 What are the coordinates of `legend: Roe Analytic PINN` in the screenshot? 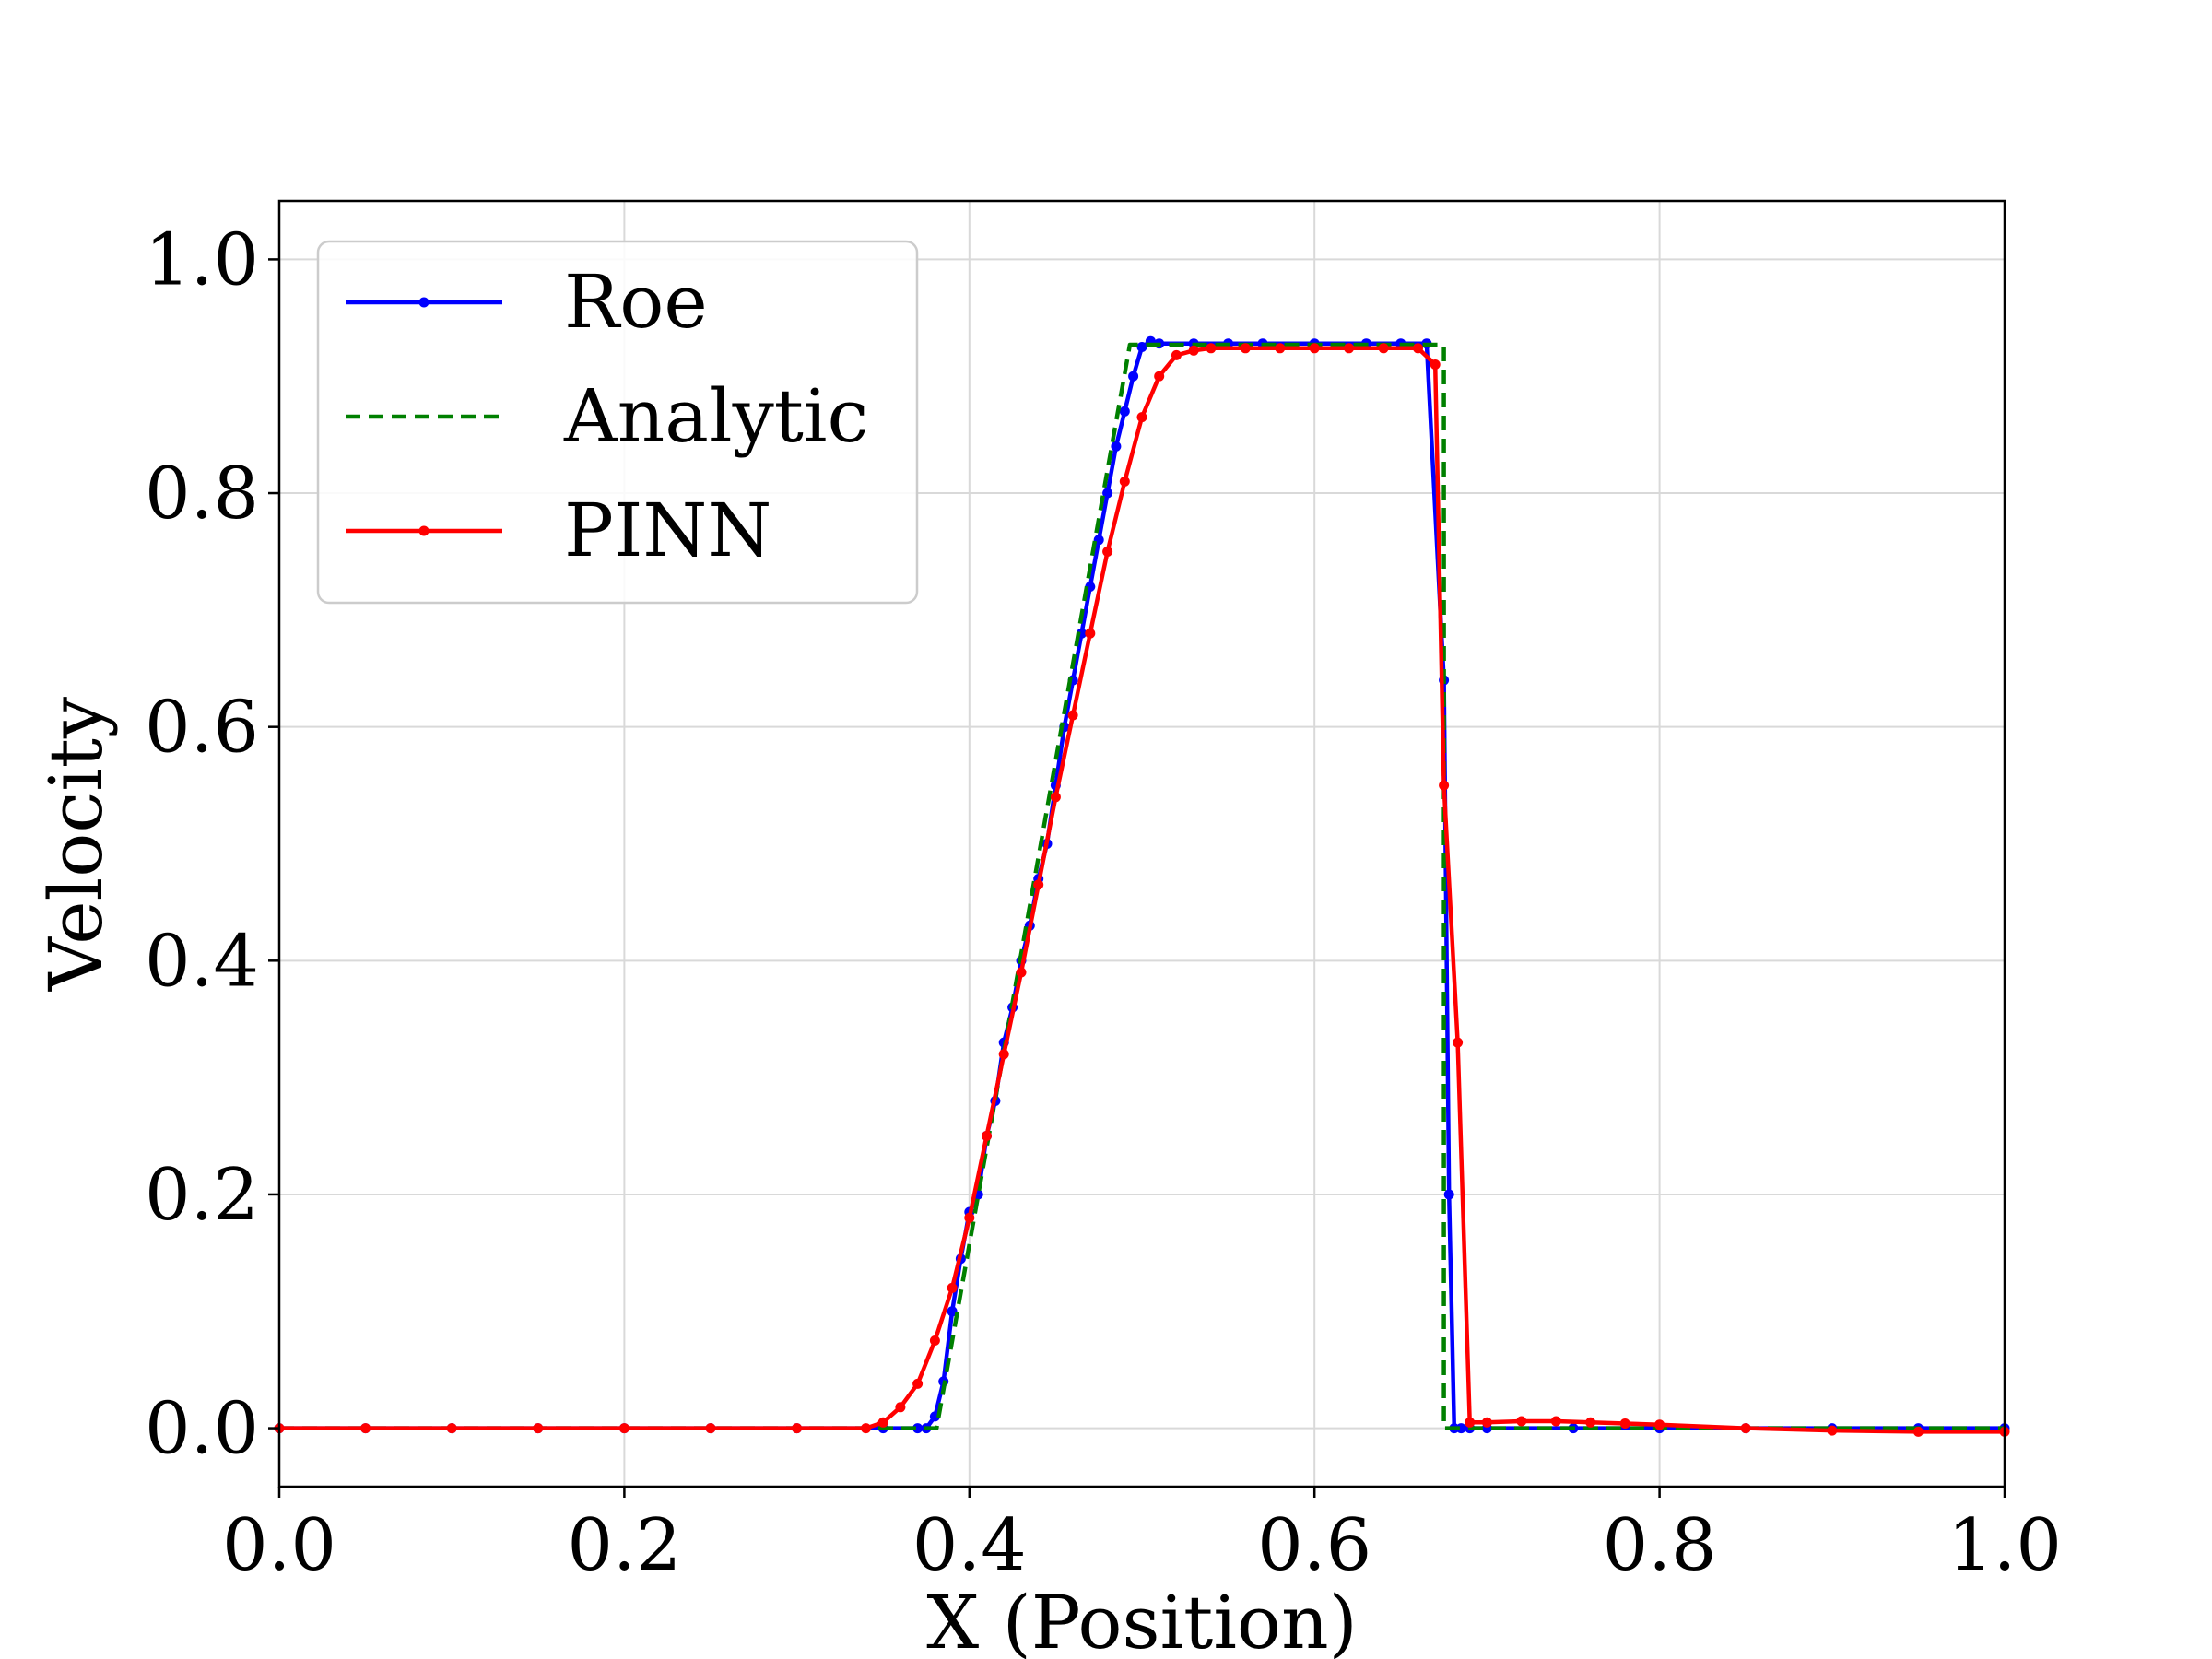 It's located at (617, 422).